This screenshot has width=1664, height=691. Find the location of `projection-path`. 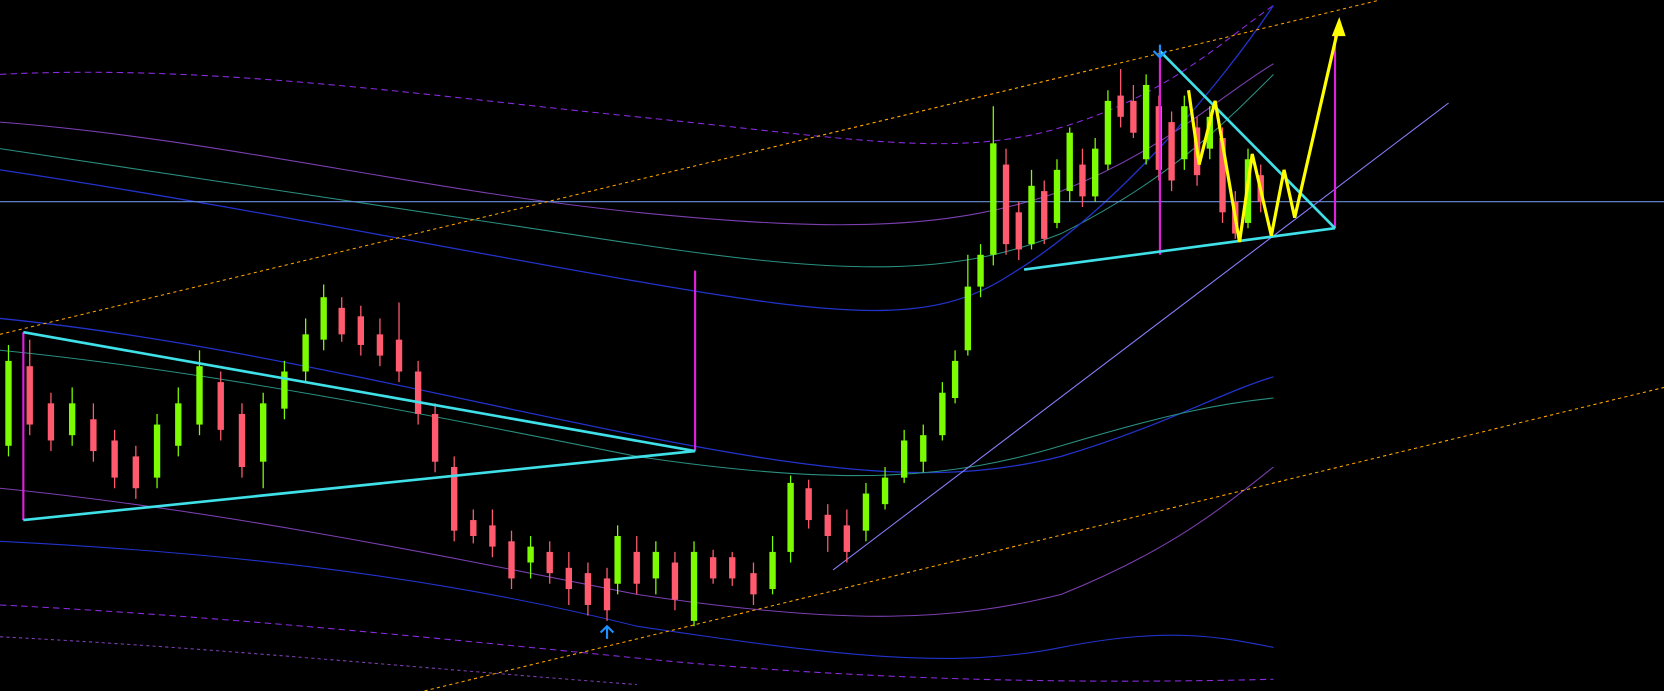

projection-path is located at coordinates (1263, 133).